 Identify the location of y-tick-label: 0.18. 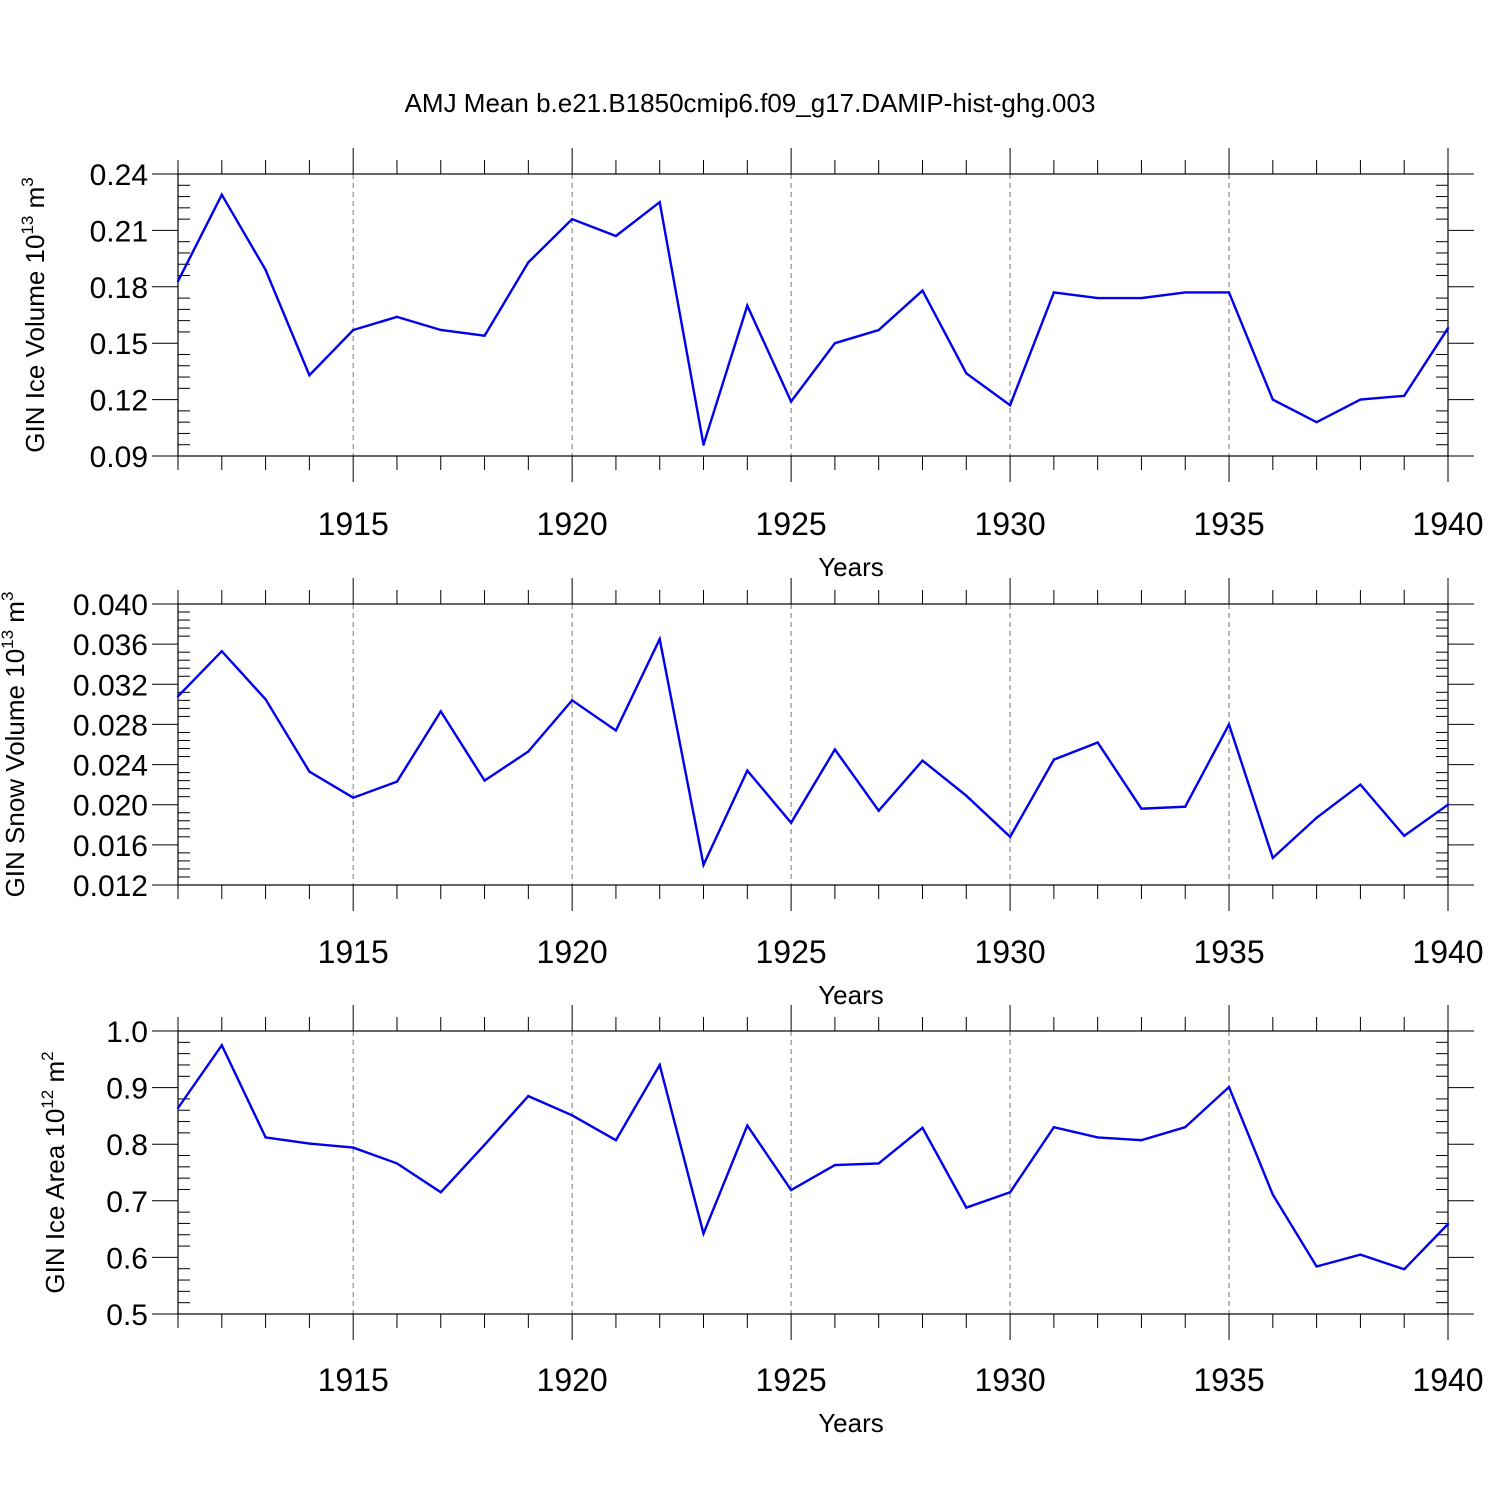
(119, 288).